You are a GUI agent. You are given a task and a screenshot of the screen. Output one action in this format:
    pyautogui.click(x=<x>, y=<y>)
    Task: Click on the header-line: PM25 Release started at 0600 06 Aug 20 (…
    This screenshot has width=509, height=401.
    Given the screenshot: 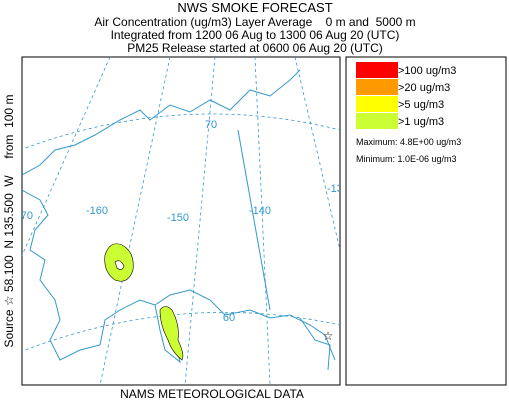 What is the action you would take?
    pyautogui.click(x=254, y=48)
    